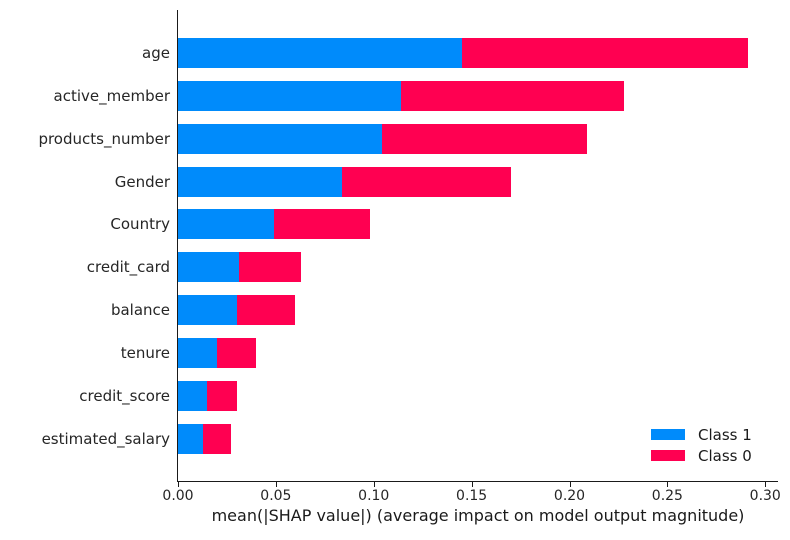 The image size is (790, 540). What do you see at coordinates (725, 434) in the screenshot?
I see `legend-label: Class 1` at bounding box center [725, 434].